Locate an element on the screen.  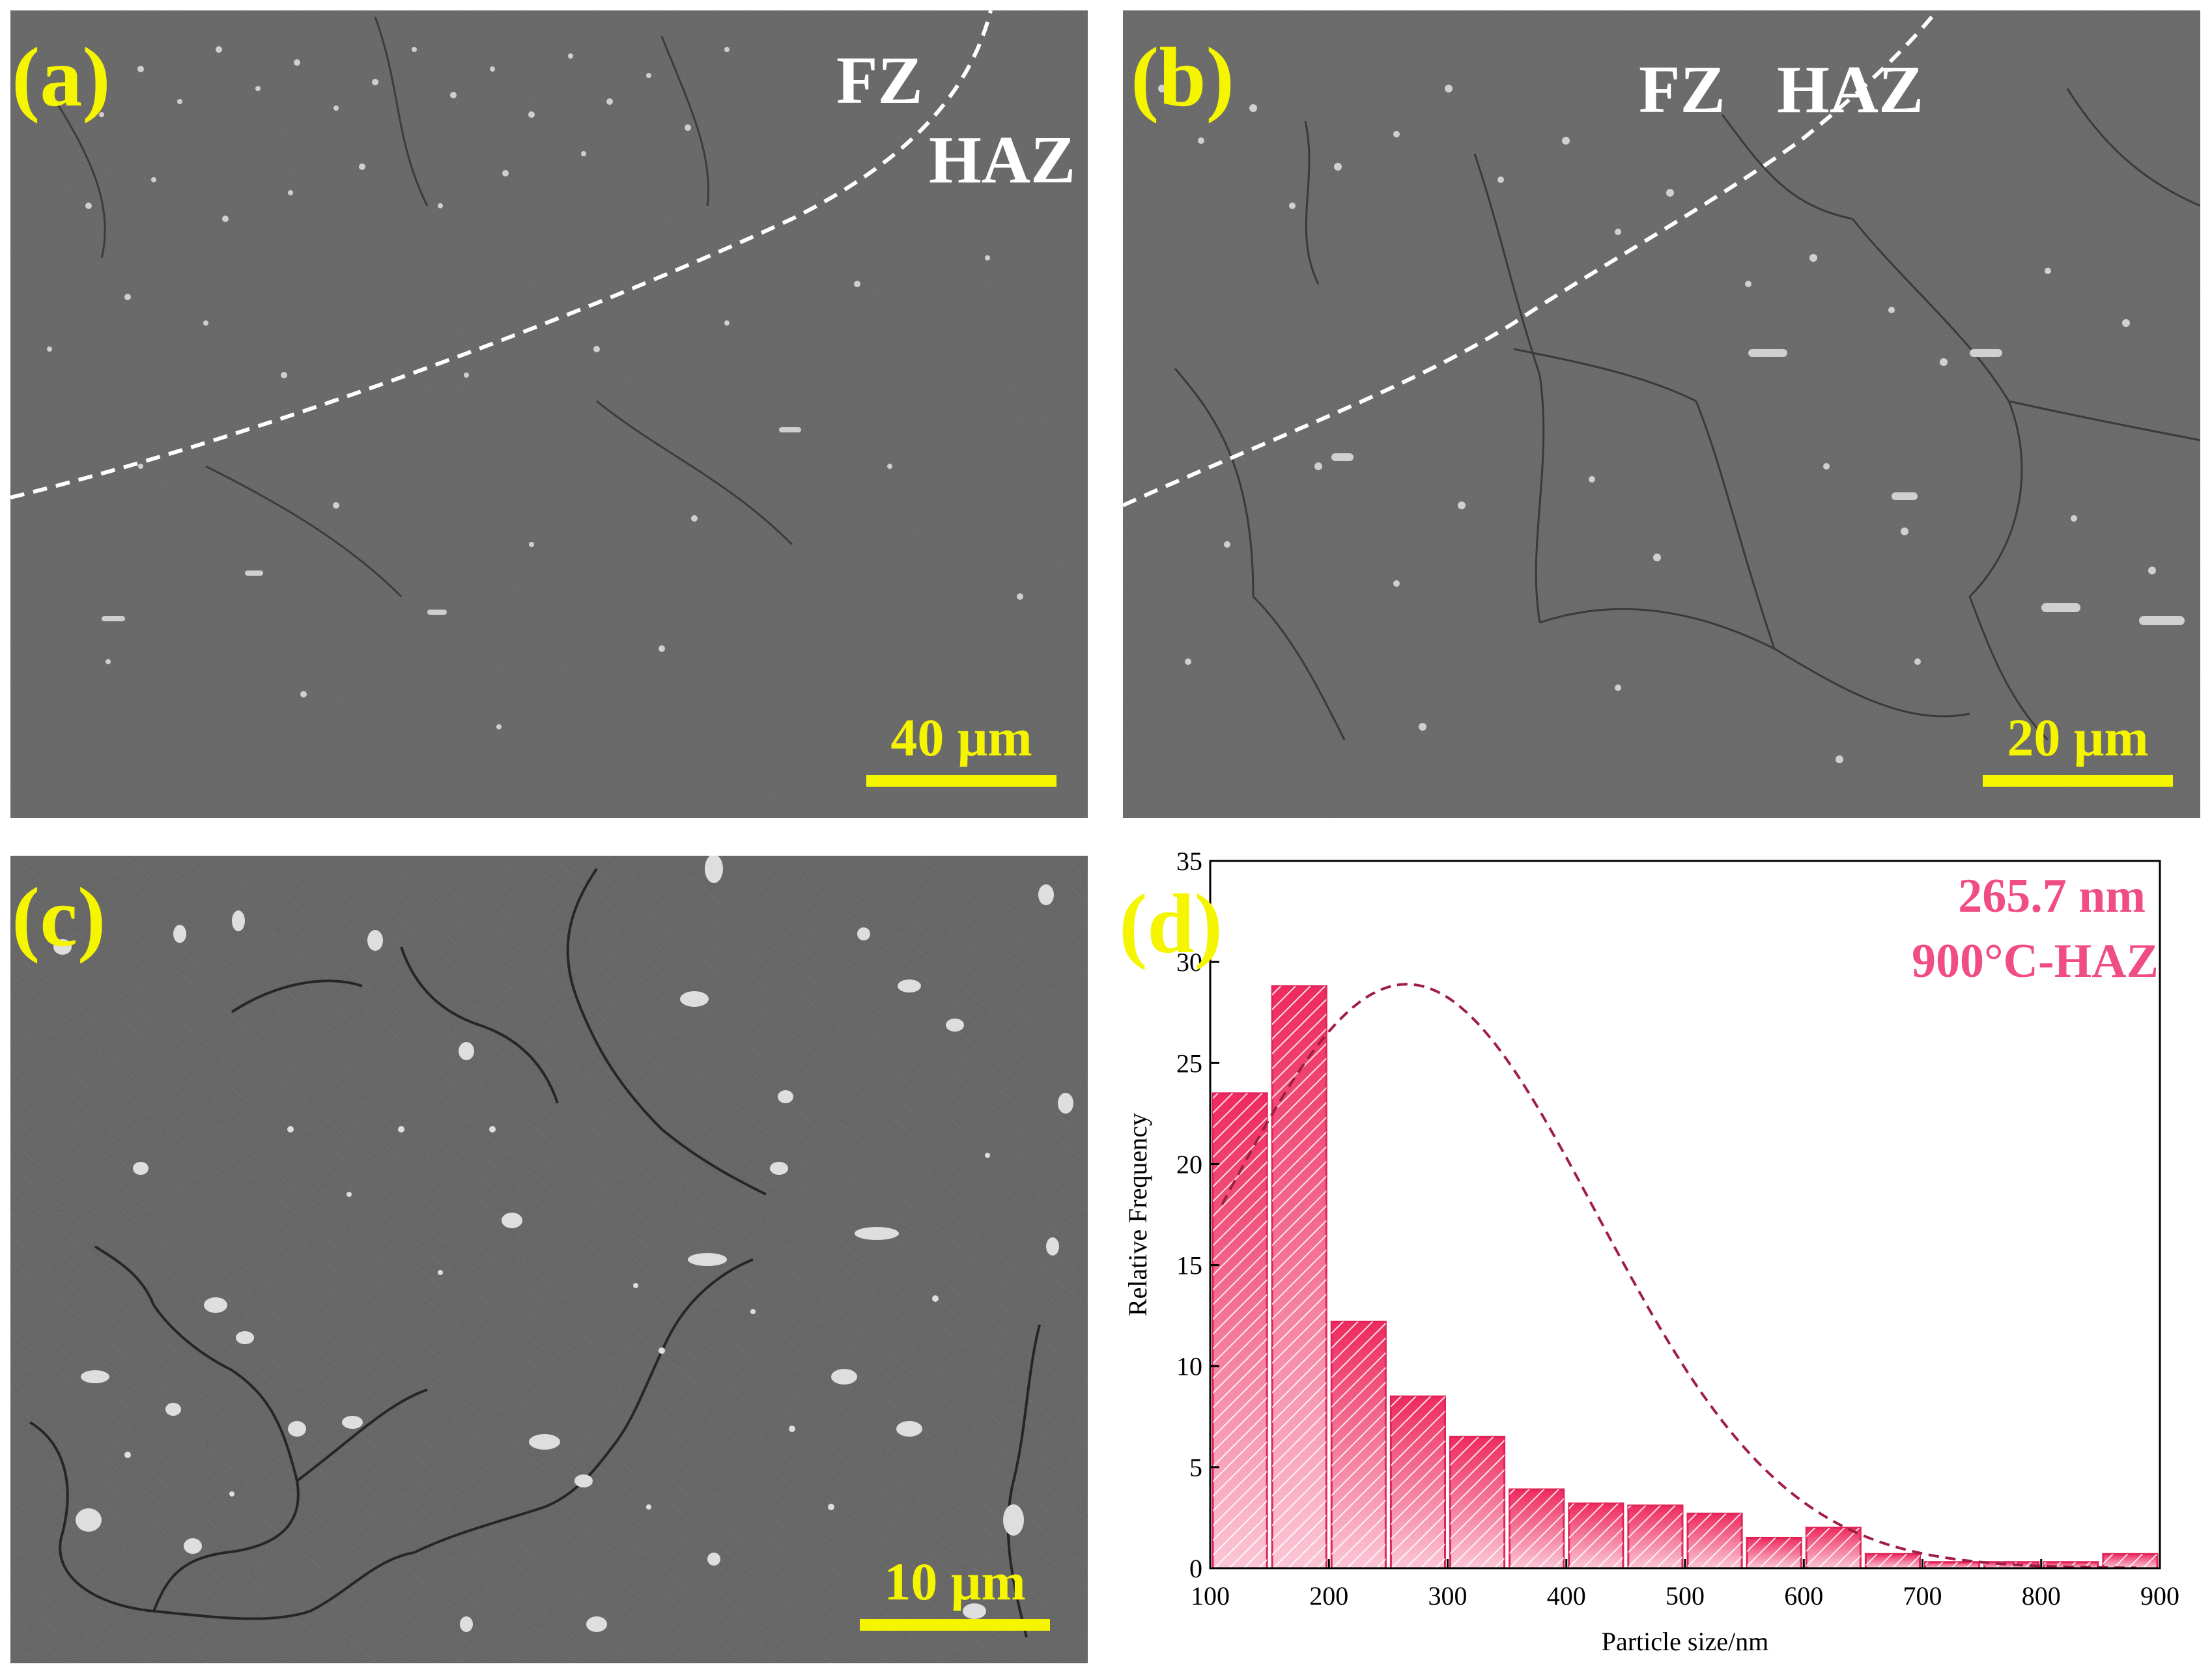
zone-label-fz-a: FZ is located at coordinates (879, 80).